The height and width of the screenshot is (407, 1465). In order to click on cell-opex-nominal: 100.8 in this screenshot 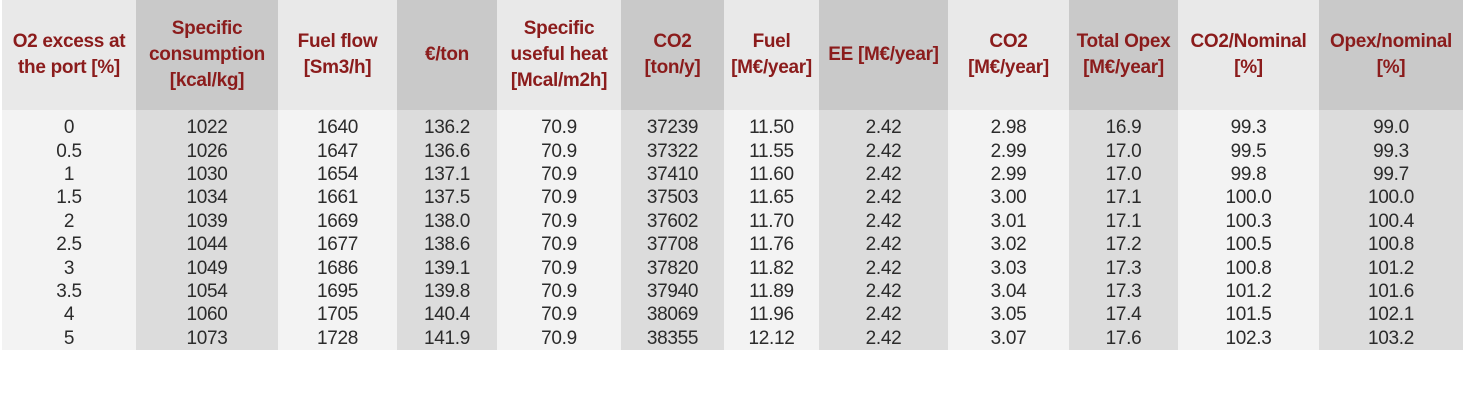, I will do `click(1391, 244)`.